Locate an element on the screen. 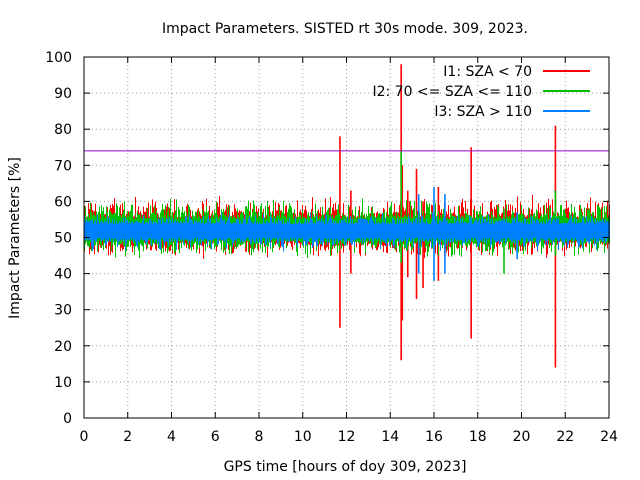 Image resolution: width=640 pixels, height=480 pixels. legend-label: I3: SZA > 110 is located at coordinates (483, 112).